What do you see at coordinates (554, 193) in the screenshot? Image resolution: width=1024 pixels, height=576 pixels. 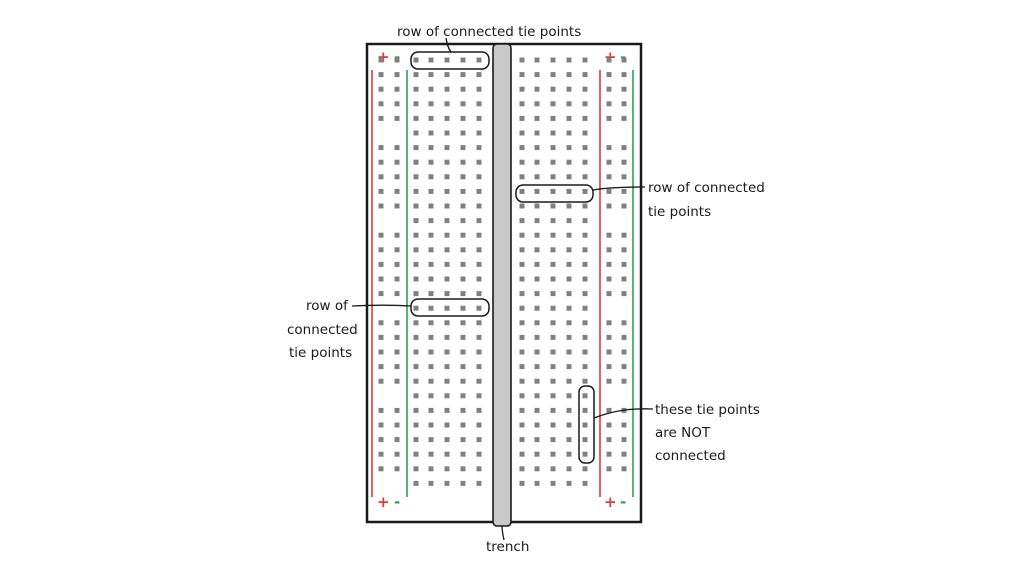 I see `right-row-highlight` at bounding box center [554, 193].